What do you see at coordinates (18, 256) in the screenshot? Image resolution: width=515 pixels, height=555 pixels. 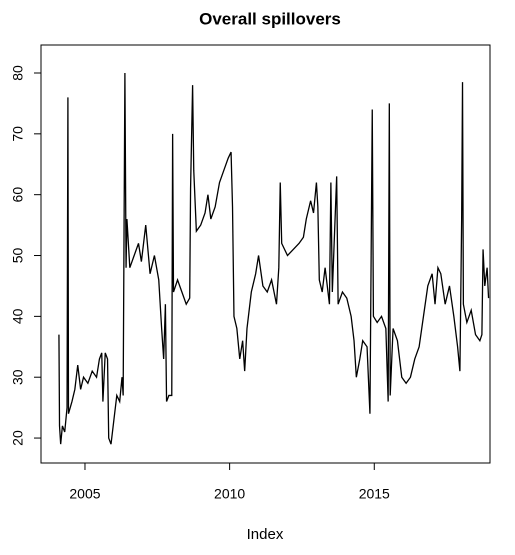 I see `y-tick-label: 50` at bounding box center [18, 256].